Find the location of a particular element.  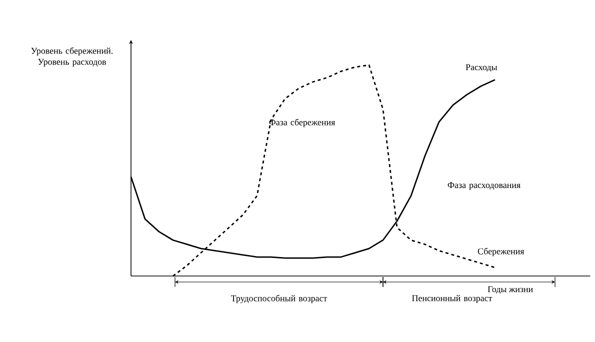

y-axis-title: Уровень сбережений. Уровень расходов is located at coordinates (72, 57).